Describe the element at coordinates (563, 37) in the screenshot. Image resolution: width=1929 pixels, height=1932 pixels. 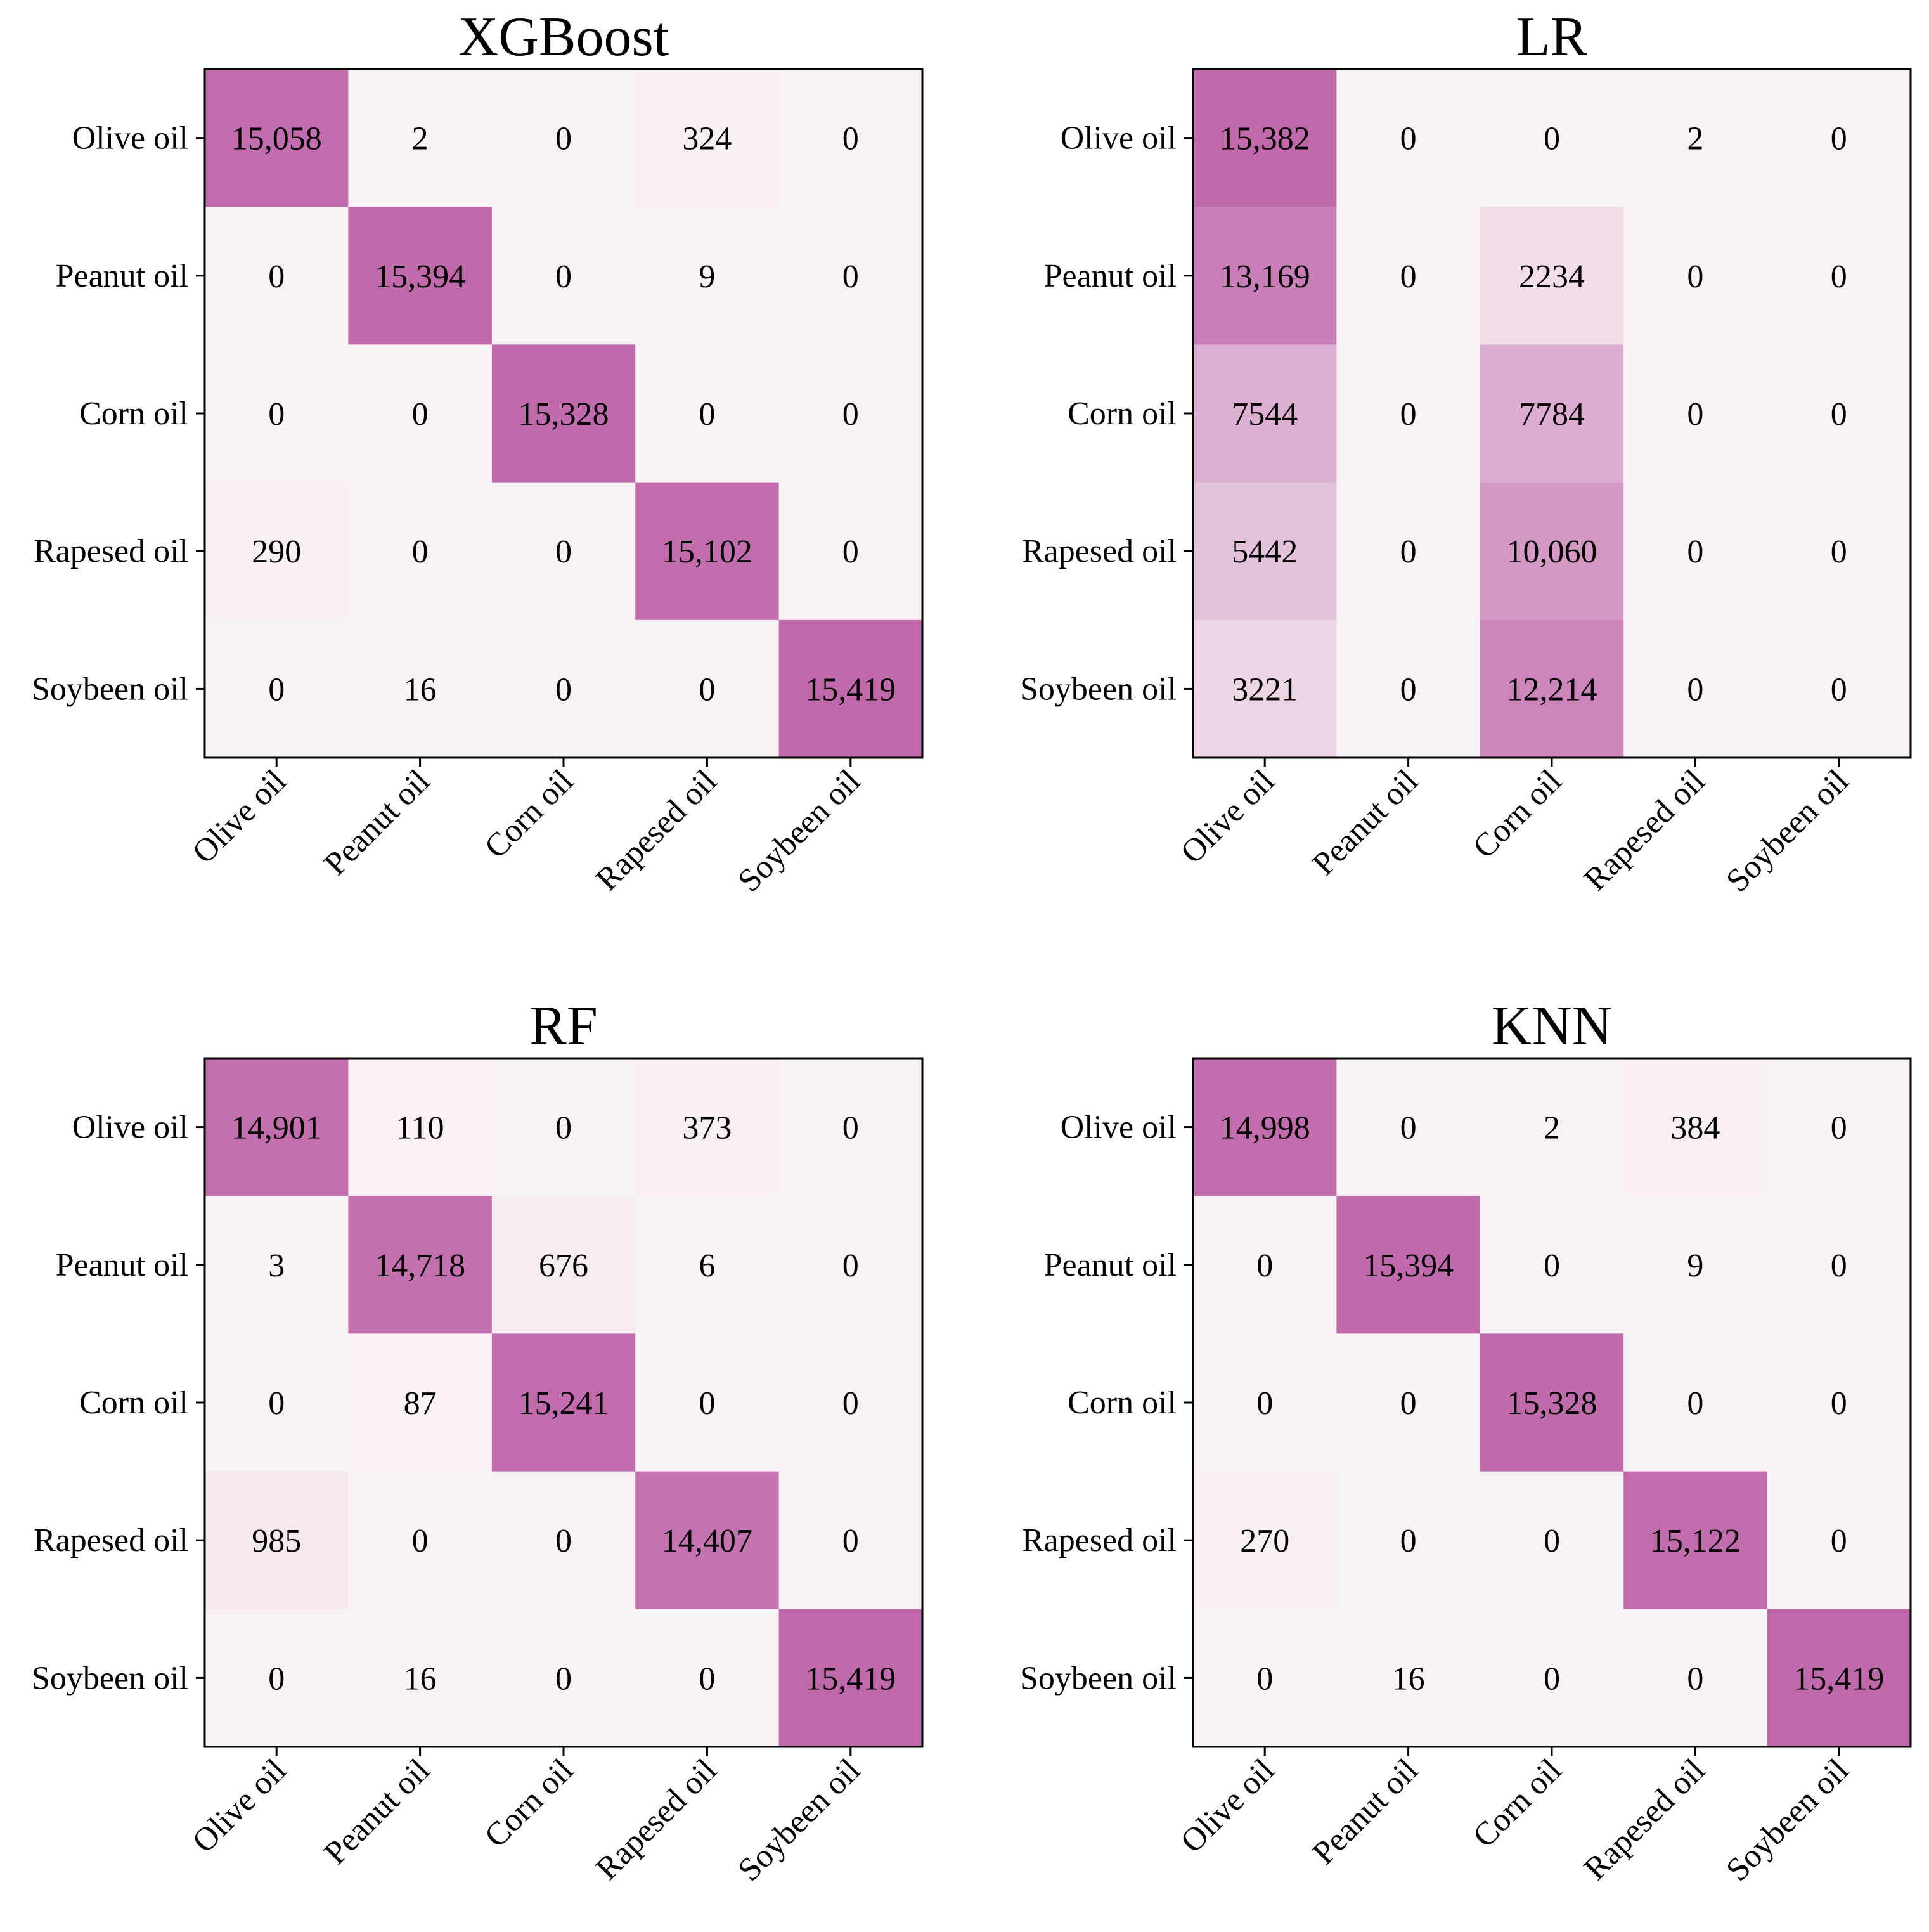
I see `panel-title: XGBoost` at that location.